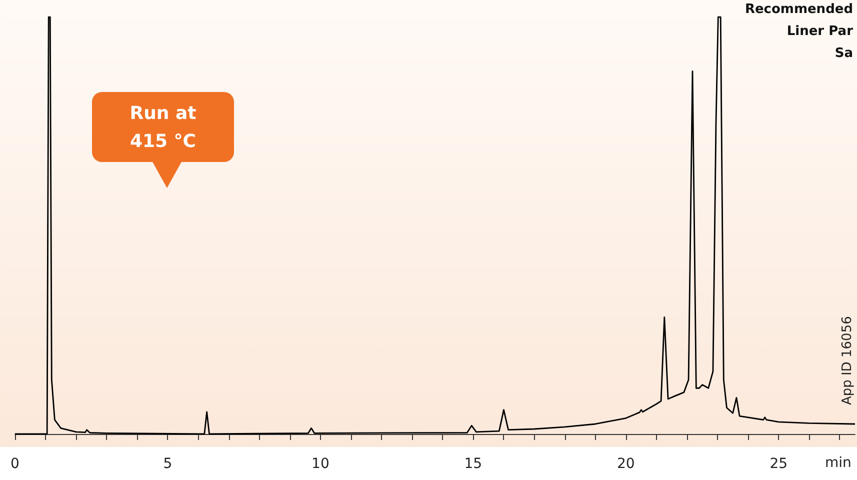 The image size is (857, 480). I want to click on annotation: Sa, so click(843, 54).